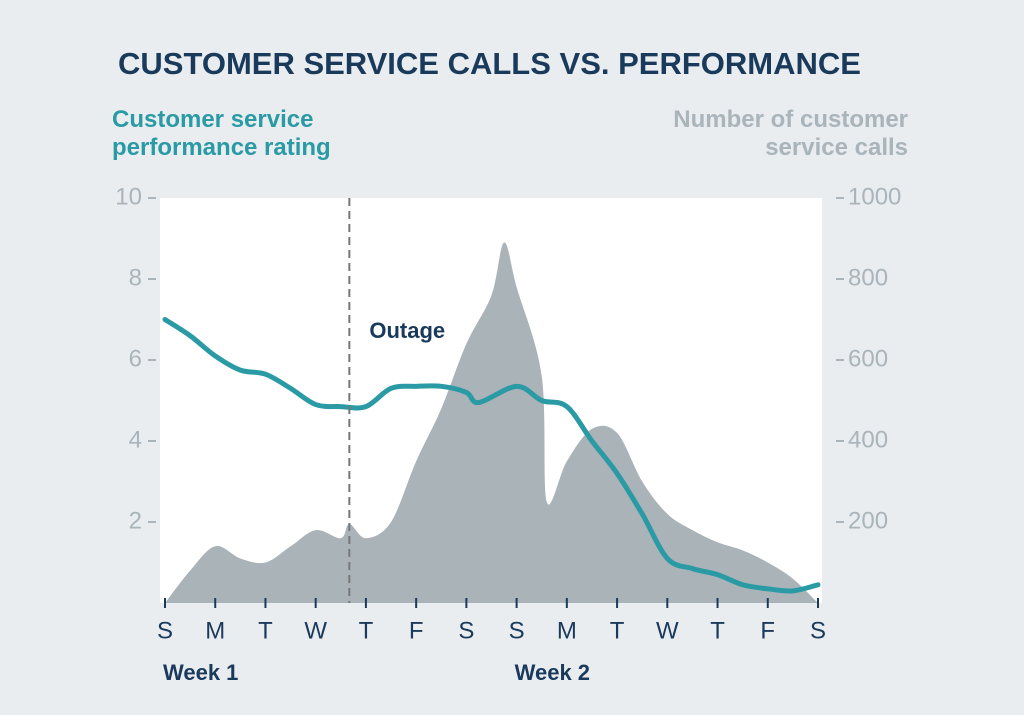 The height and width of the screenshot is (715, 1024). I want to click on y-tick-label: 10, so click(128, 196).